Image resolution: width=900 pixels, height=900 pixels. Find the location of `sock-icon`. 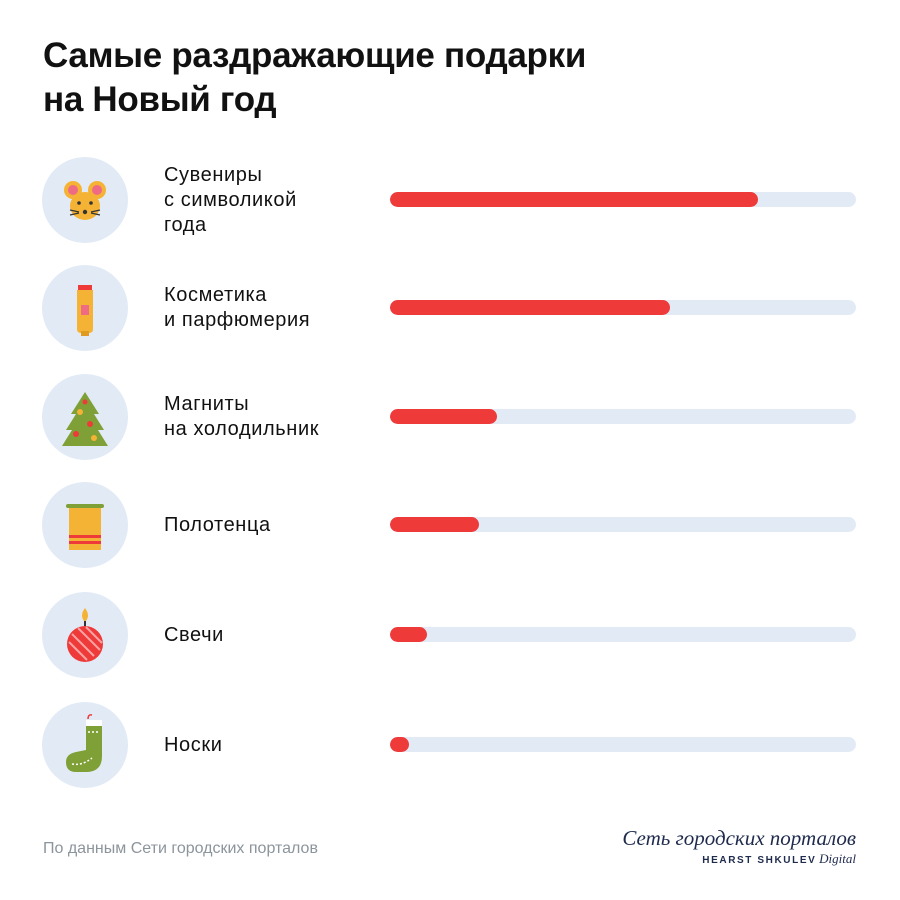

sock-icon is located at coordinates (84, 743).